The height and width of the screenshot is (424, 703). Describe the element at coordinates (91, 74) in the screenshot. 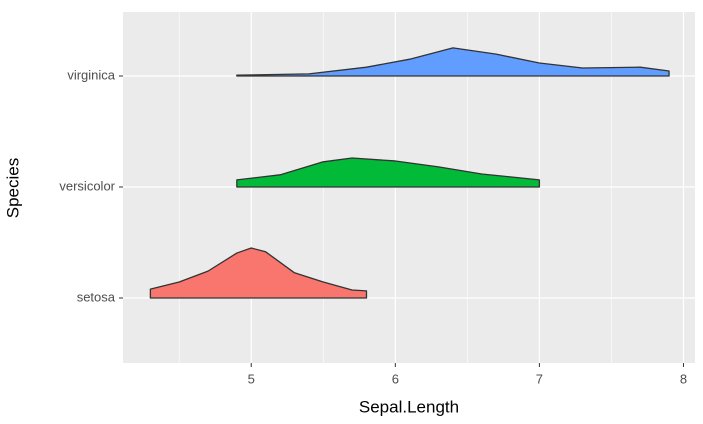

I see `y-tick-label: virginica` at that location.